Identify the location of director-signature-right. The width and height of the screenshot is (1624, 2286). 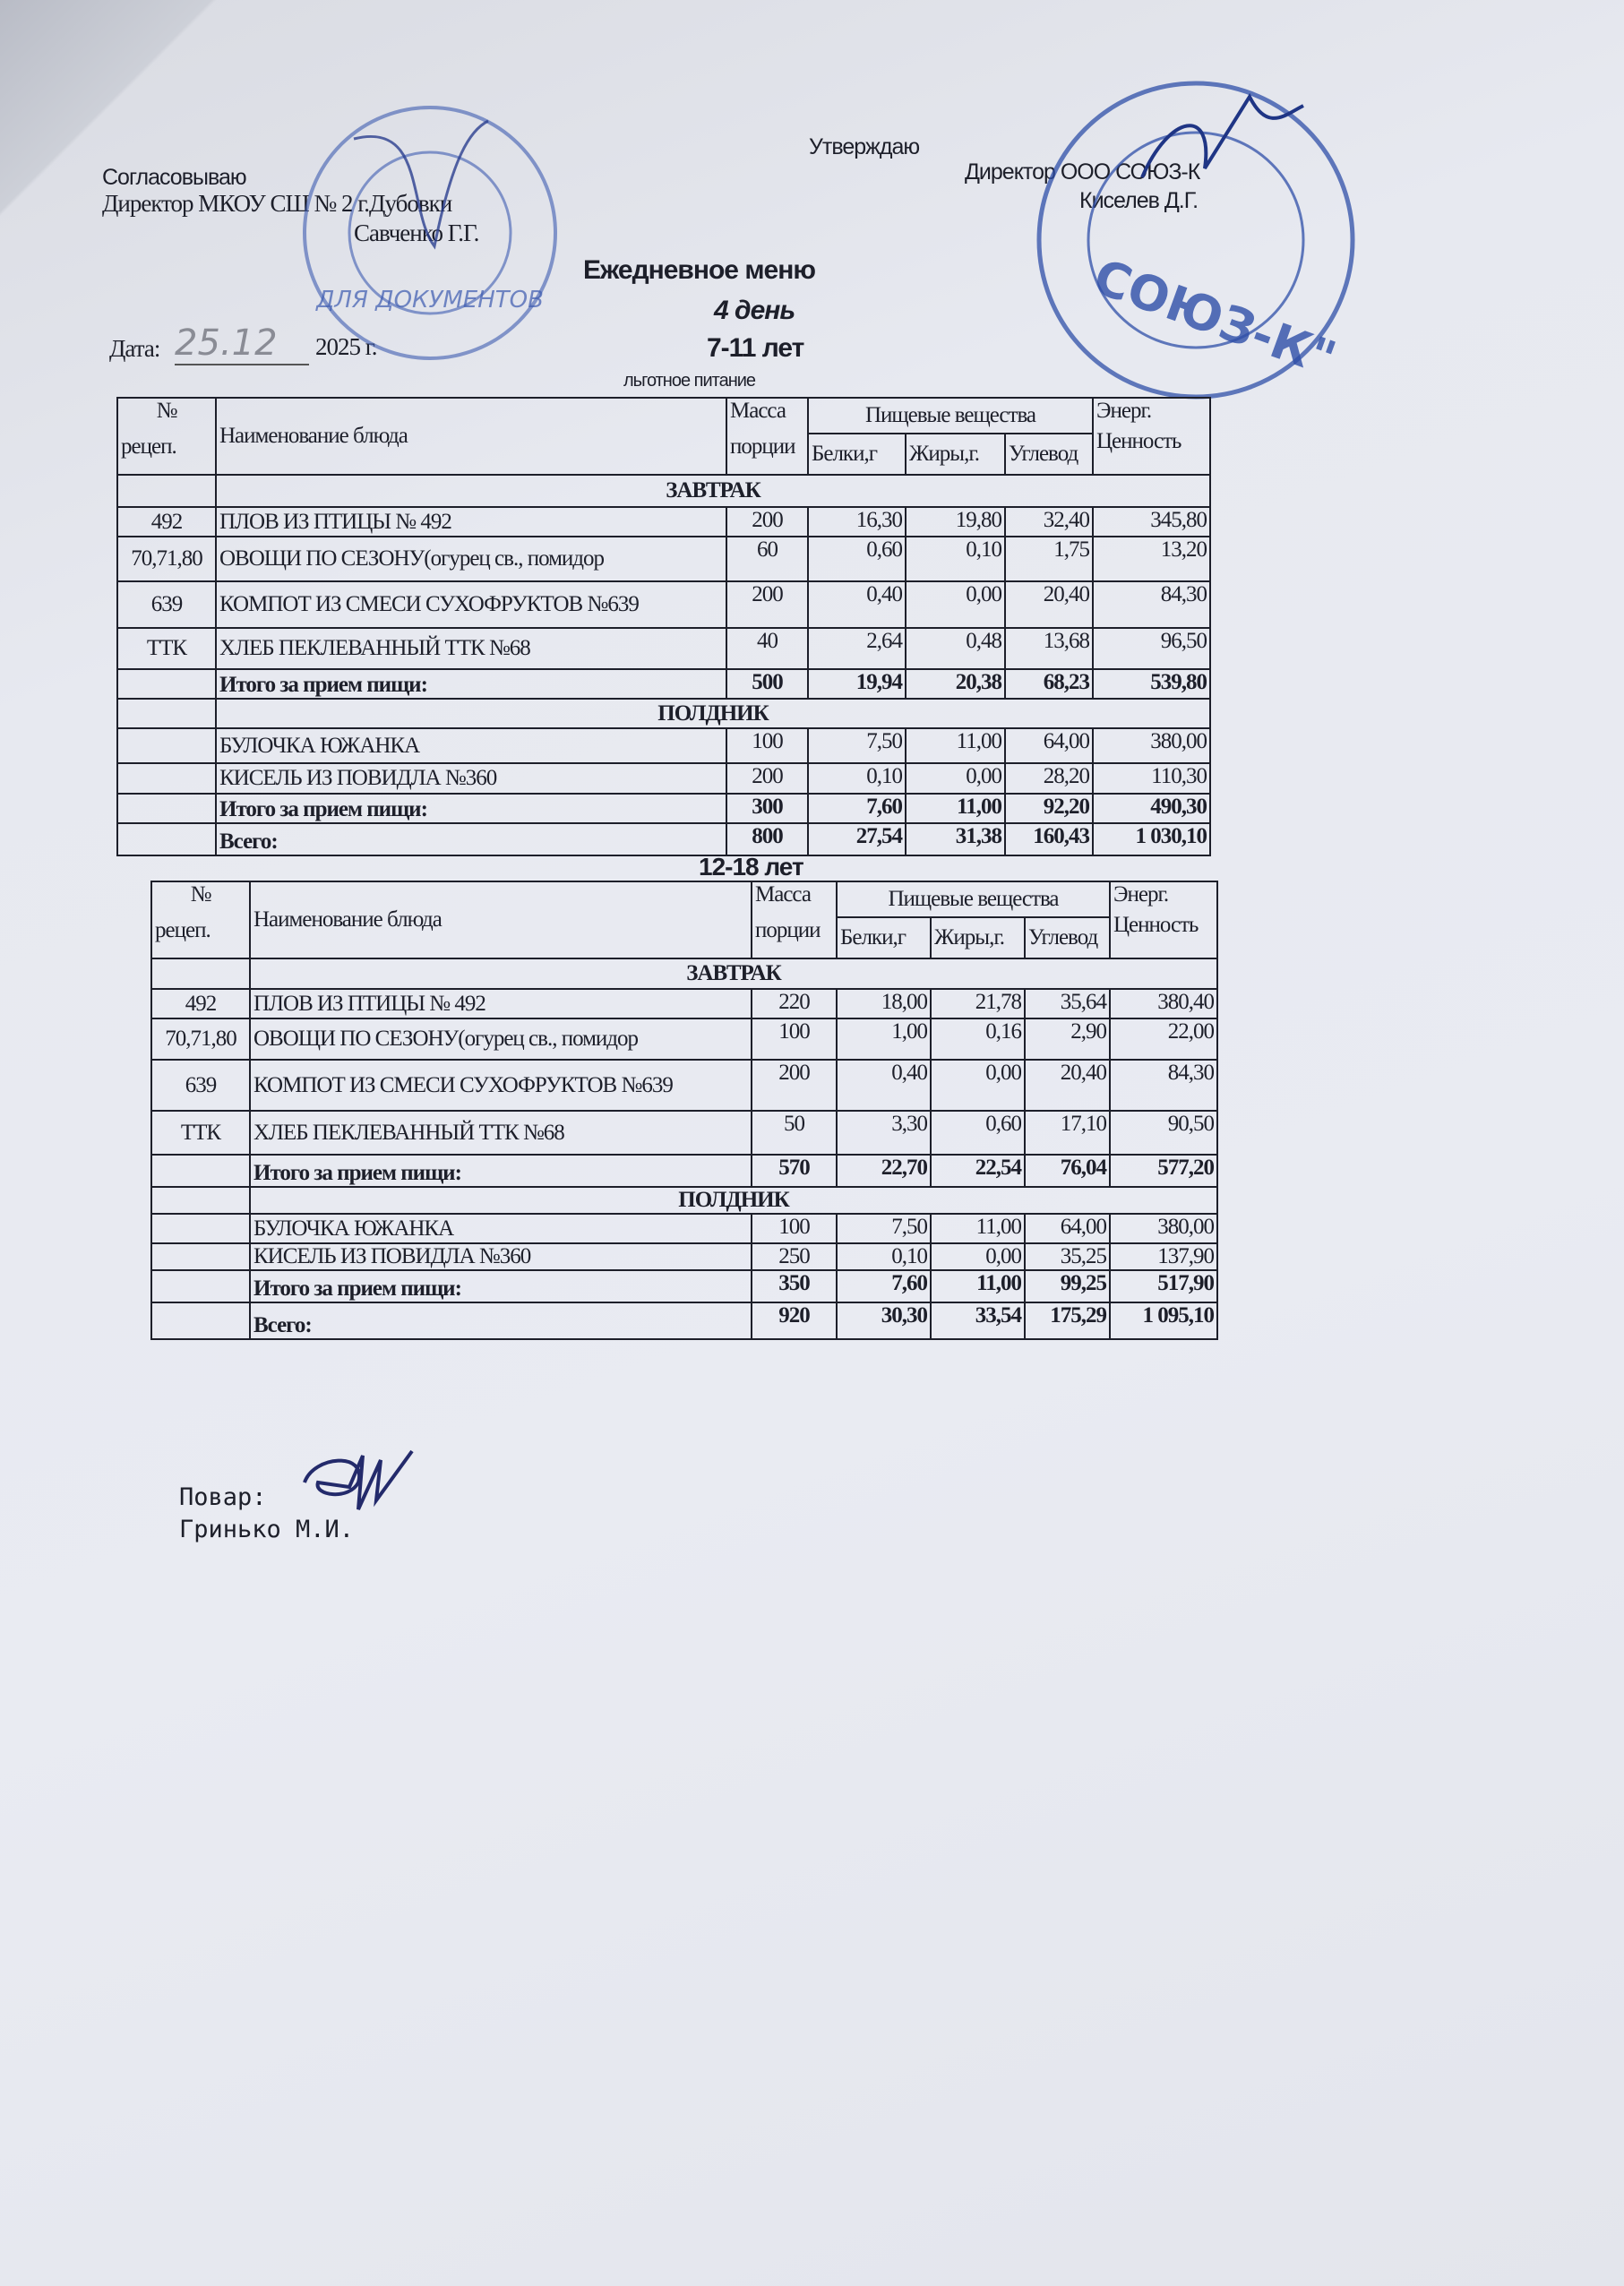
(1222, 135).